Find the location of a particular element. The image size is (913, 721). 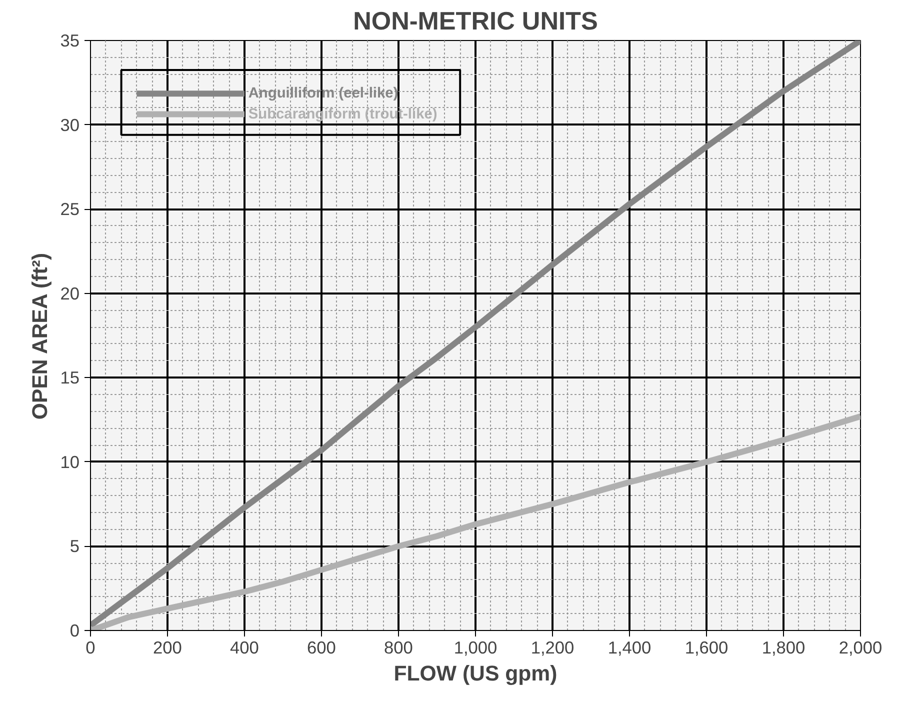

x-tick-label: 1,600 is located at coordinates (706, 648).